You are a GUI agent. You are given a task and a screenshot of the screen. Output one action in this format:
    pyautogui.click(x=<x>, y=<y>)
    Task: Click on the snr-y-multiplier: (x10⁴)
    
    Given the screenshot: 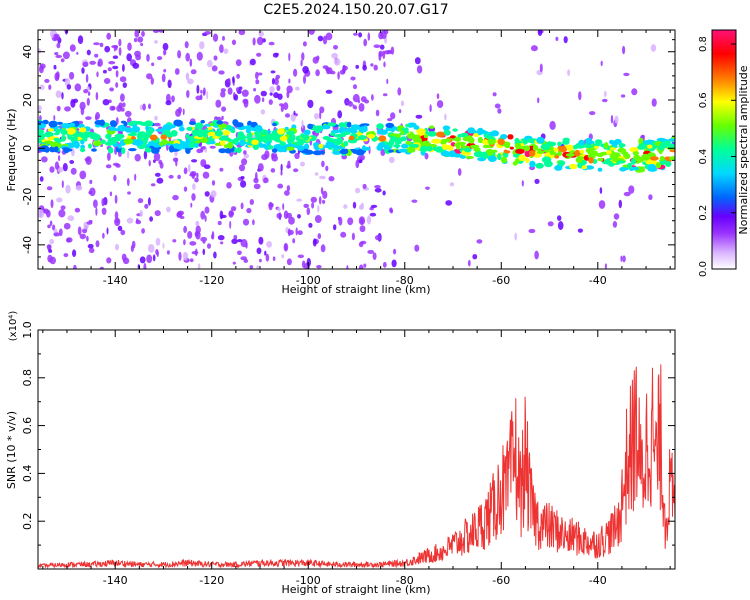 What is the action you would take?
    pyautogui.click(x=13, y=326)
    